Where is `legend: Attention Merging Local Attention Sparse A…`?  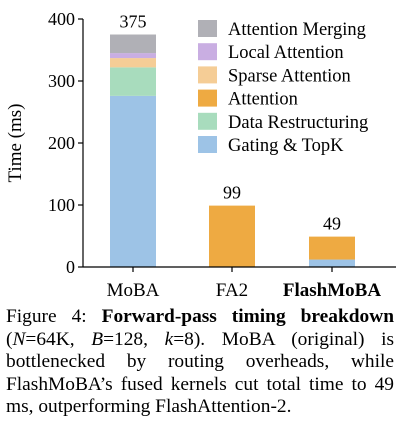 legend: Attention Merging Local Attention Sparse A… is located at coordinates (283, 88).